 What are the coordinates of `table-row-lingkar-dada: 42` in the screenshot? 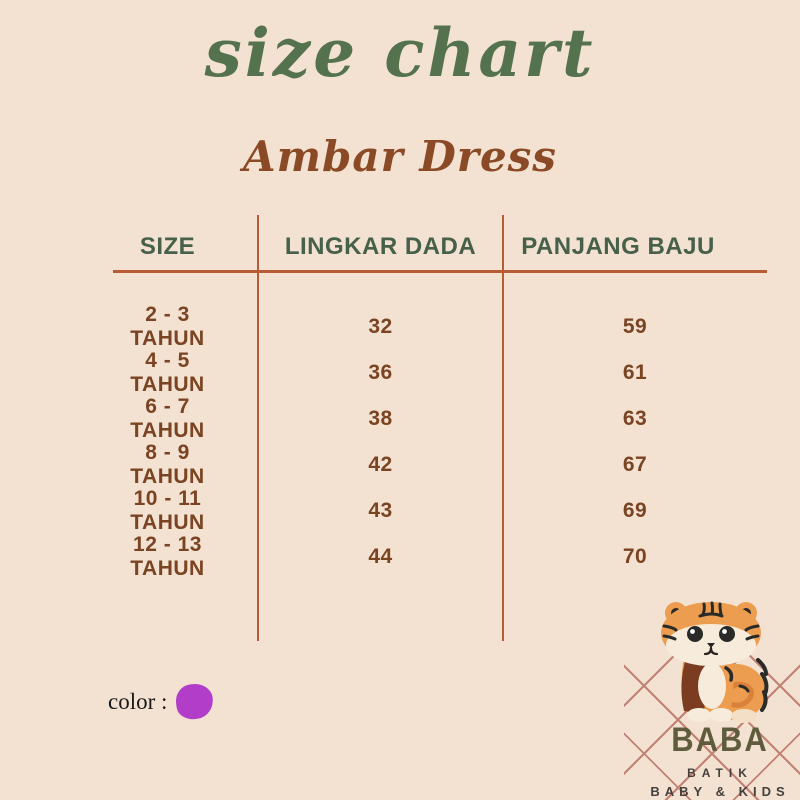 It's located at (380, 464).